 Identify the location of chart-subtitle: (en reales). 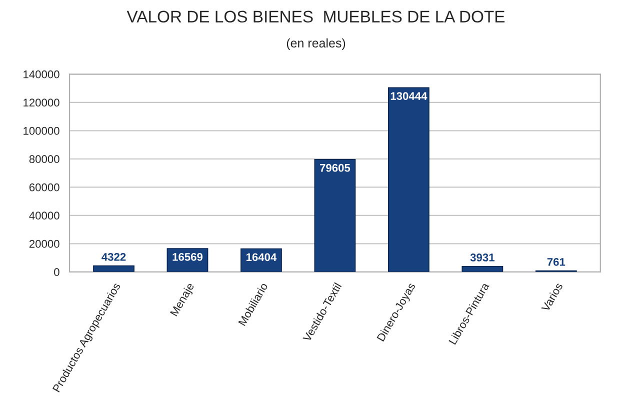
(316, 44).